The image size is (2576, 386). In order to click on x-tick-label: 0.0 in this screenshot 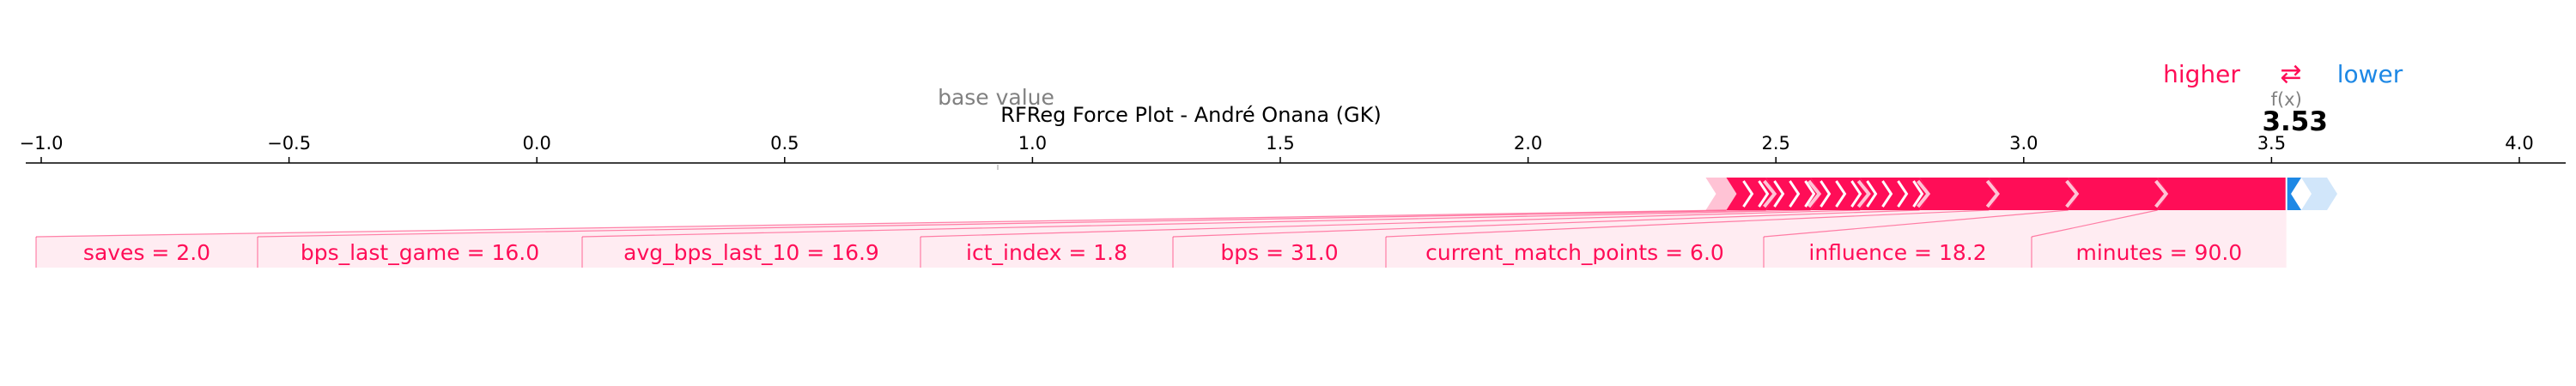, I will do `click(536, 143)`.